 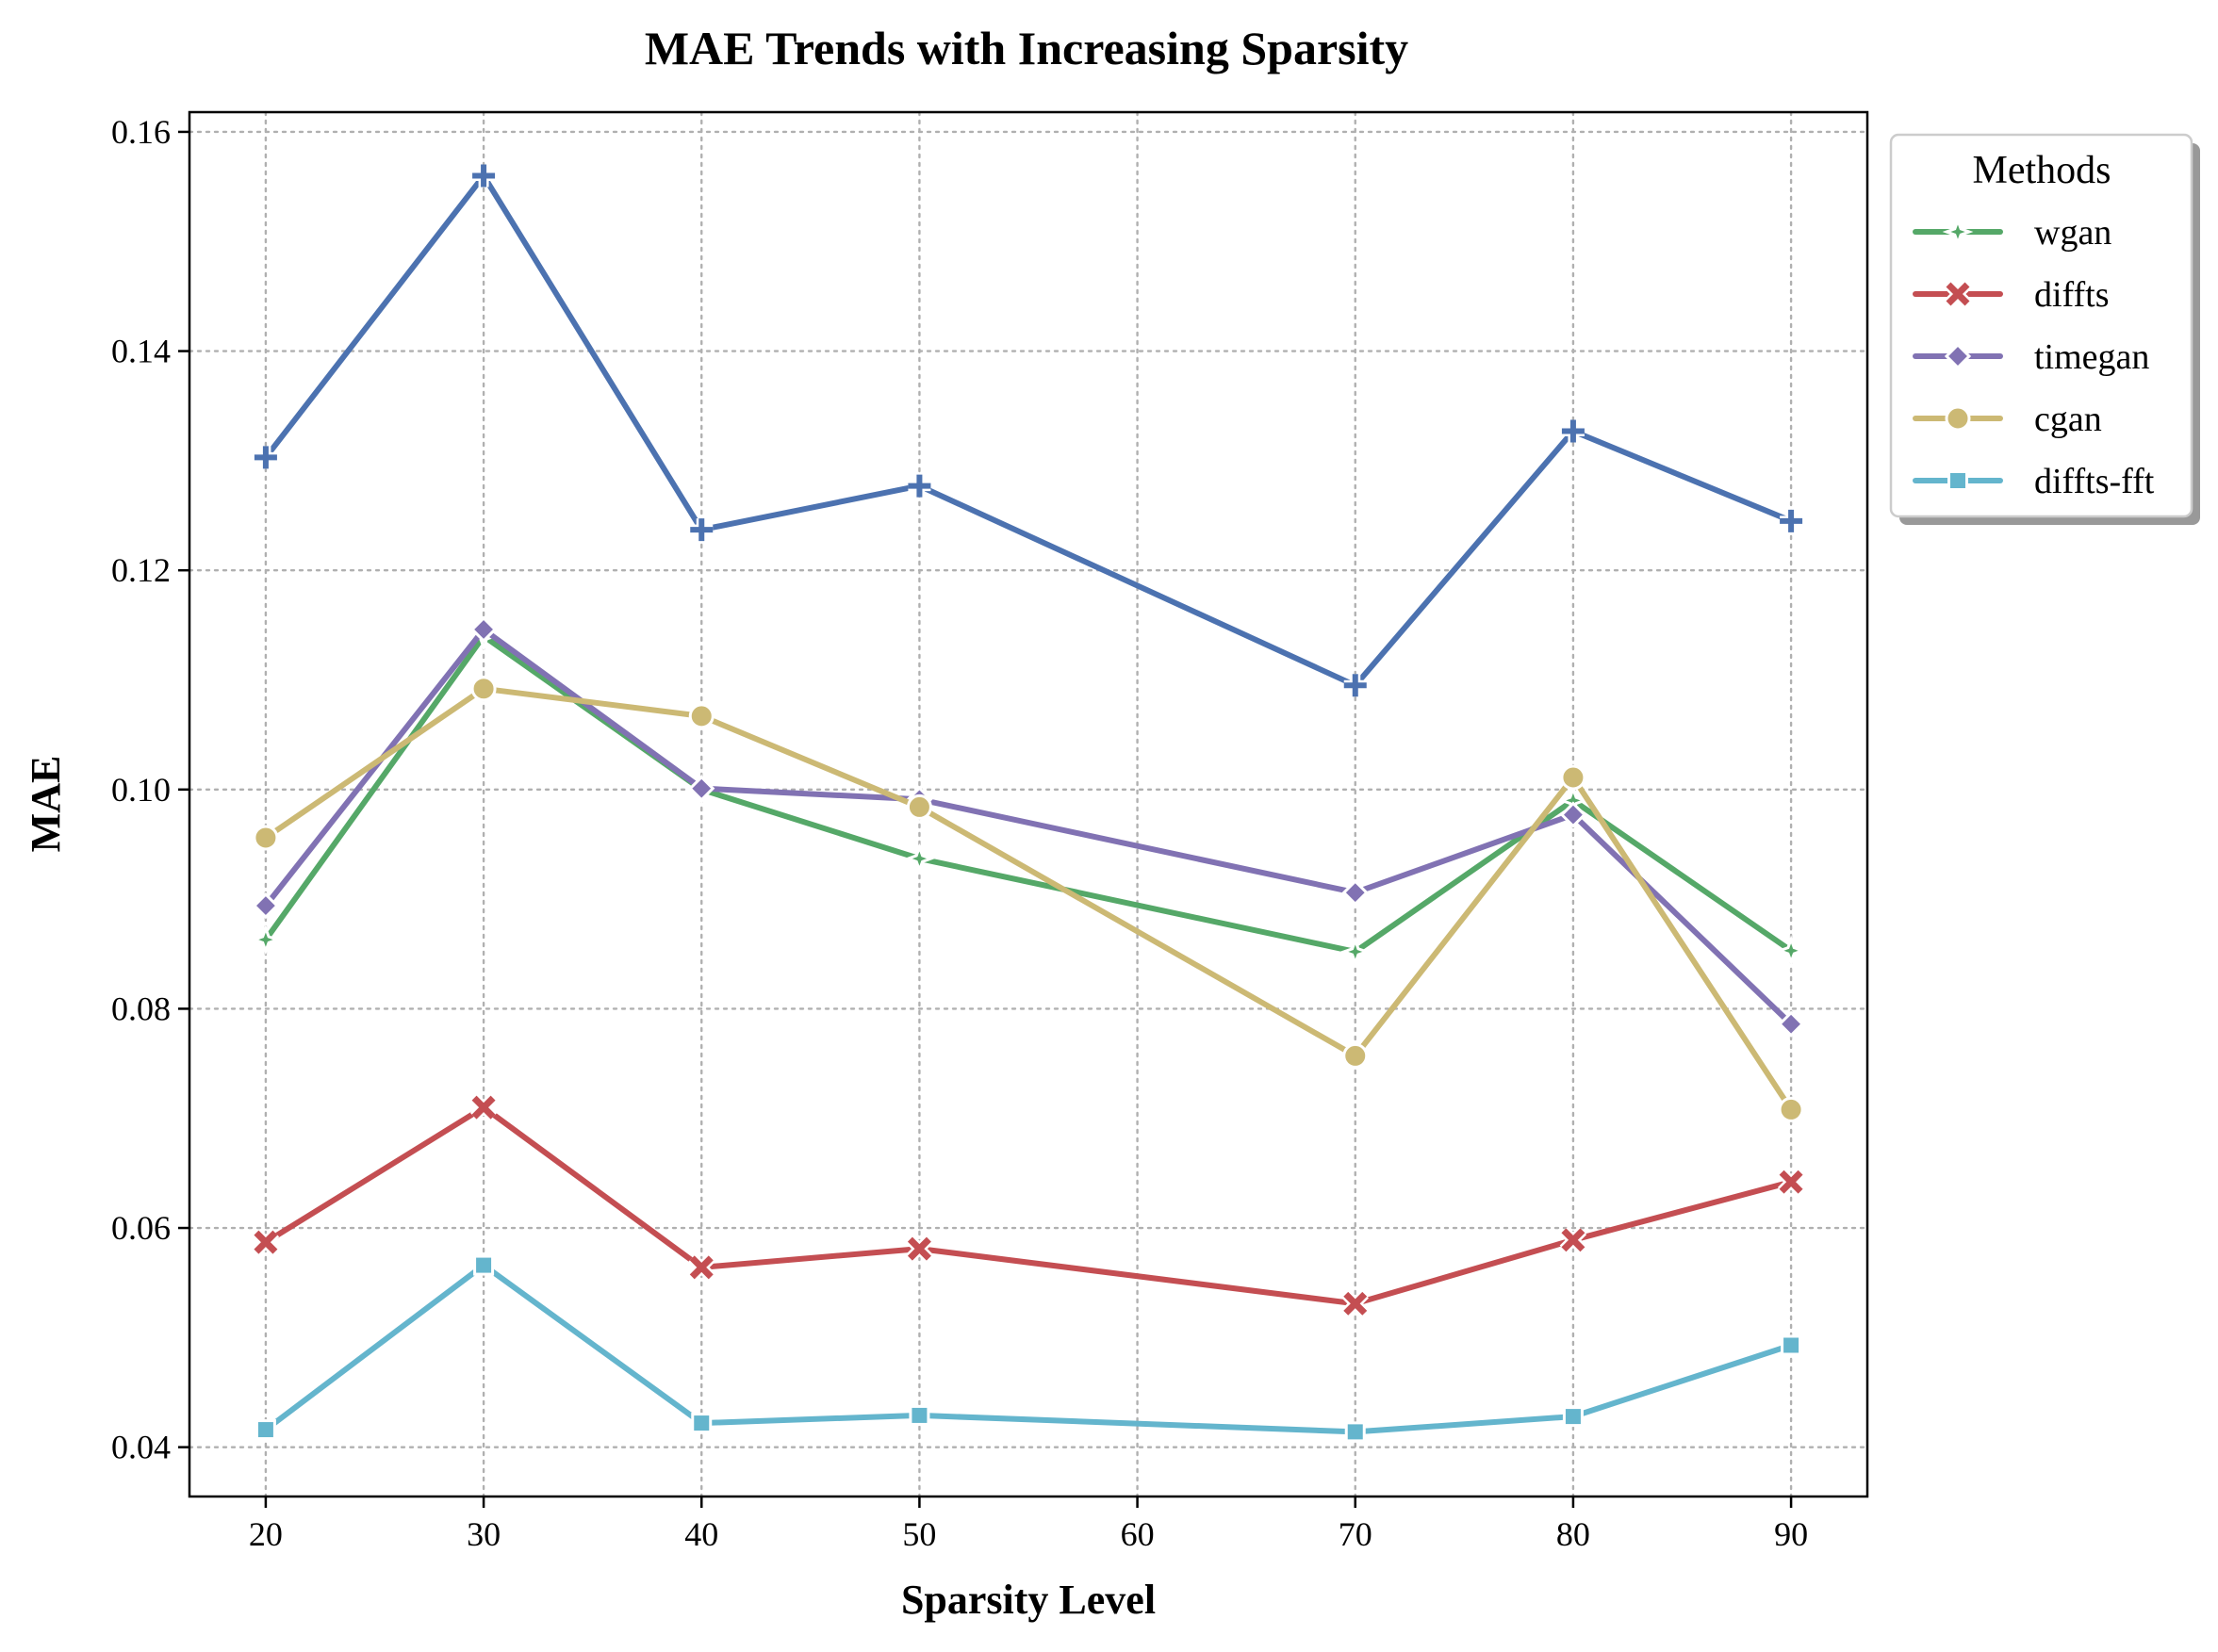 I want to click on y-tick-label: 0.16, so click(x=141, y=132).